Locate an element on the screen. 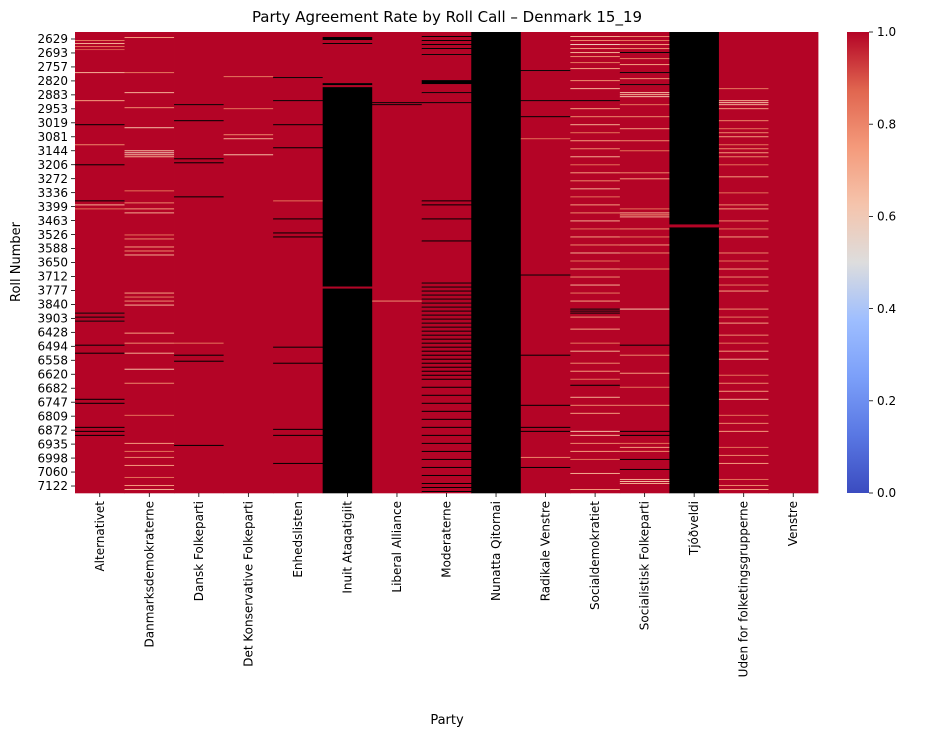 The height and width of the screenshot is (741, 930). x-tick-label: Danmarksdemokraterne is located at coordinates (149, 574).